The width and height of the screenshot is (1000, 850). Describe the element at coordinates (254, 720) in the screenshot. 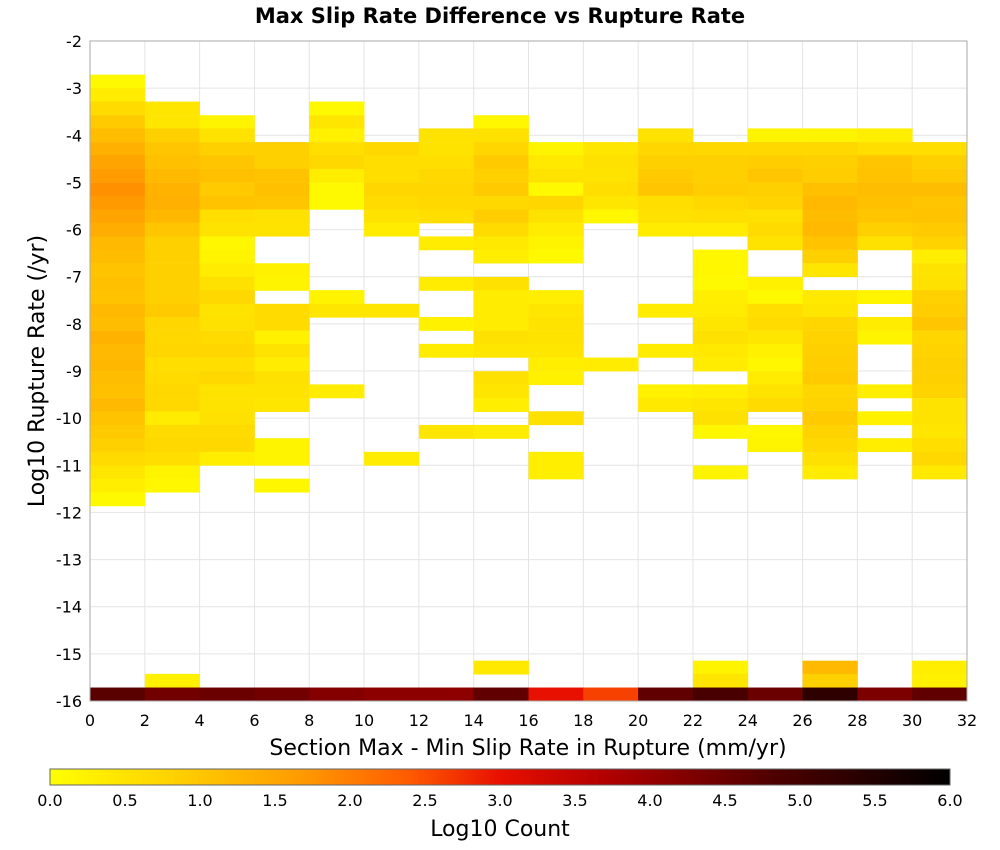

I see `x-tick-label: 6` at that location.